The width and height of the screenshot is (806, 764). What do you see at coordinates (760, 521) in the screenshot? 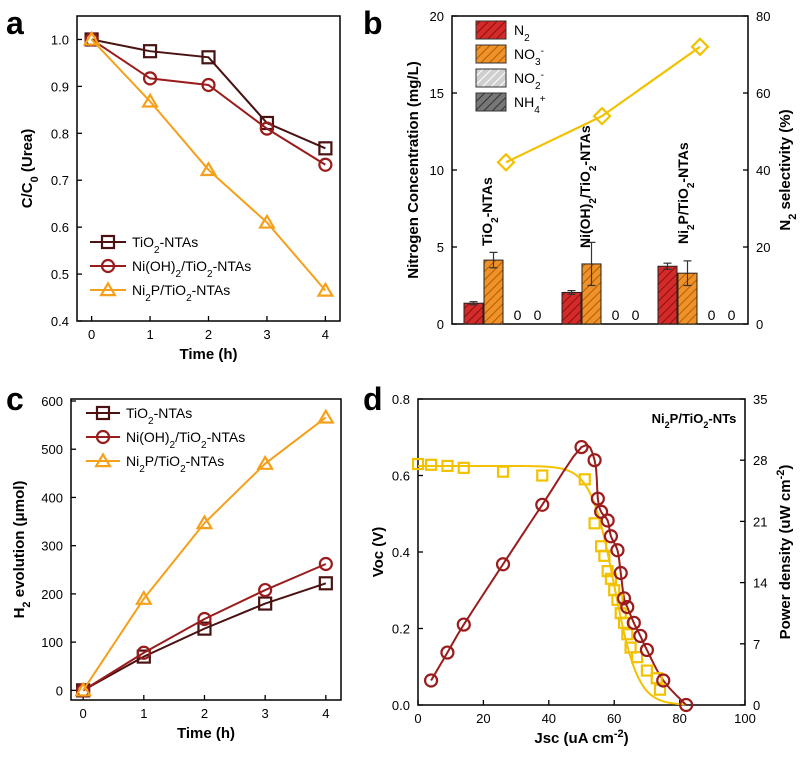
I see `y-tick-label: 21` at bounding box center [760, 521].